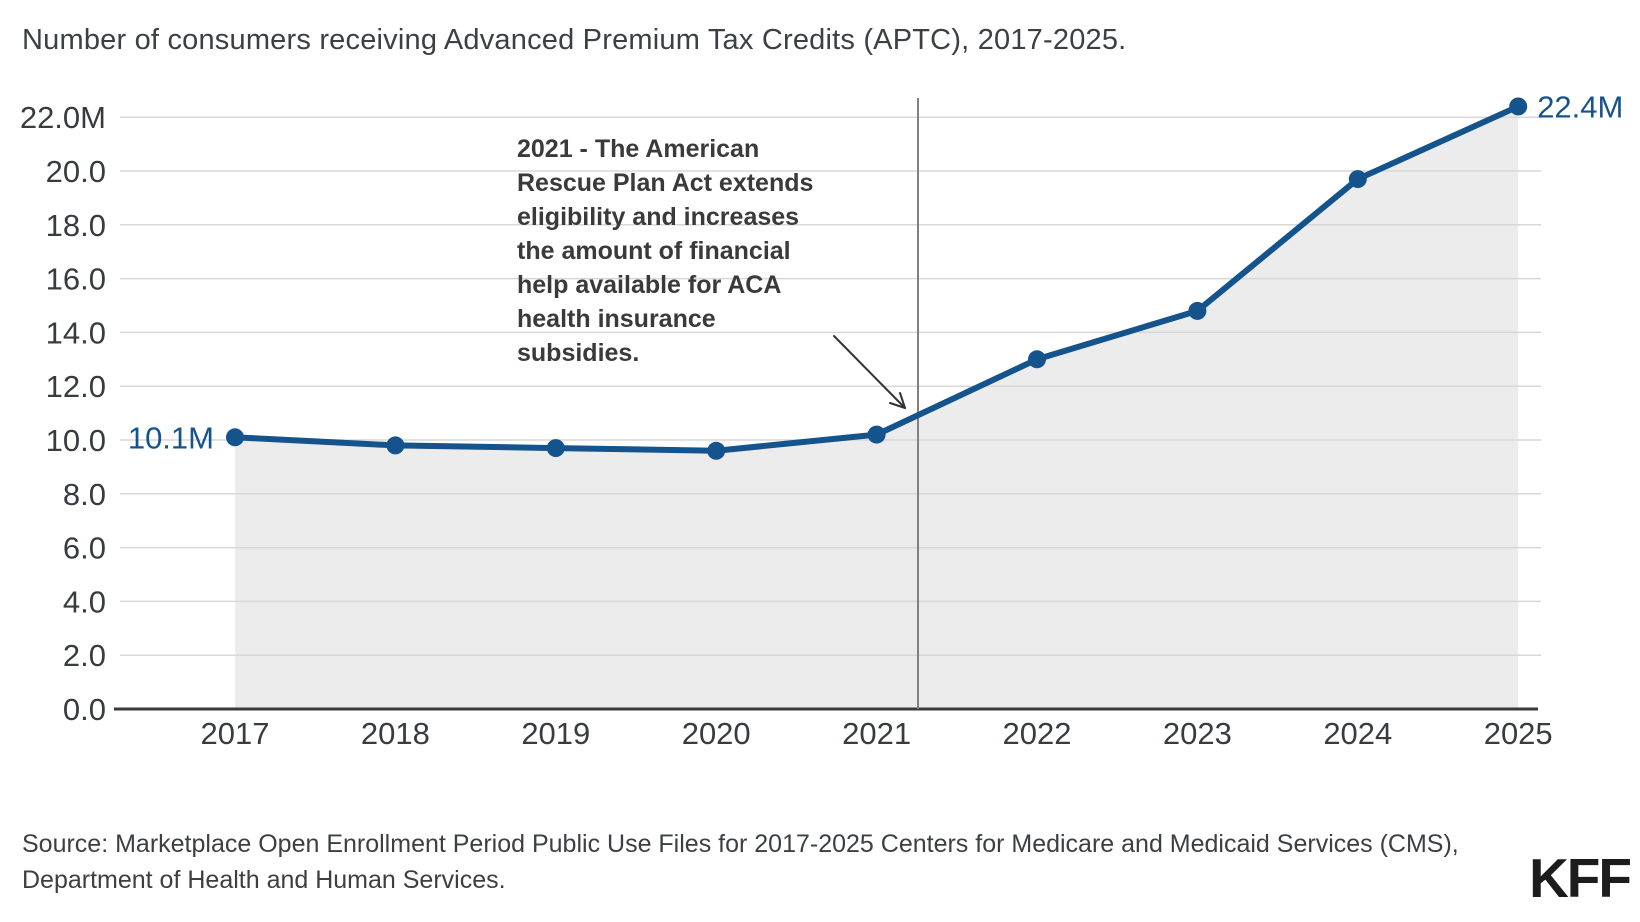 The height and width of the screenshot is (922, 1640). I want to click on x-tick-label: 2019, so click(555, 733).